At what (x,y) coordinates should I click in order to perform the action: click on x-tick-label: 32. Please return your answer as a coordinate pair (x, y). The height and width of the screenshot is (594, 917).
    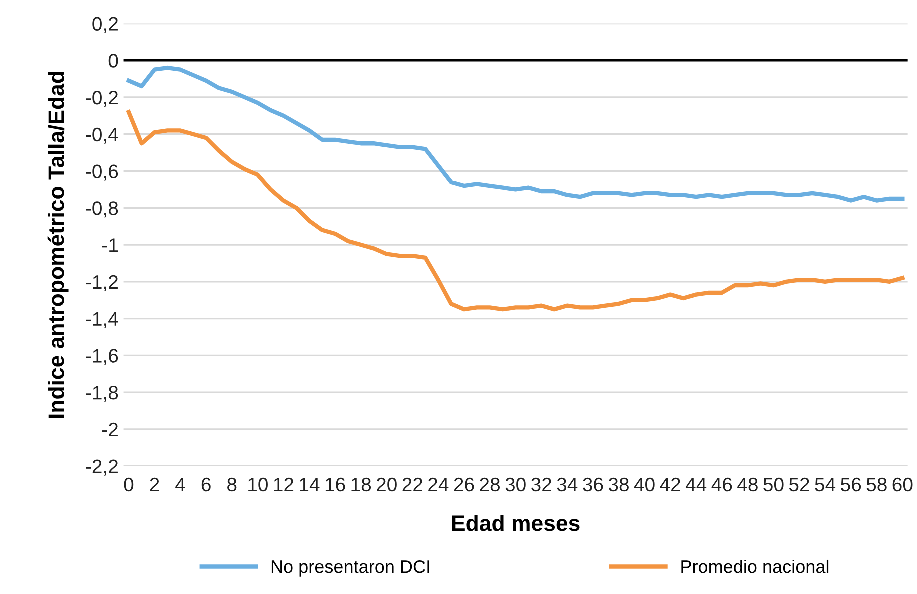
    Looking at the image, I should click on (542, 485).